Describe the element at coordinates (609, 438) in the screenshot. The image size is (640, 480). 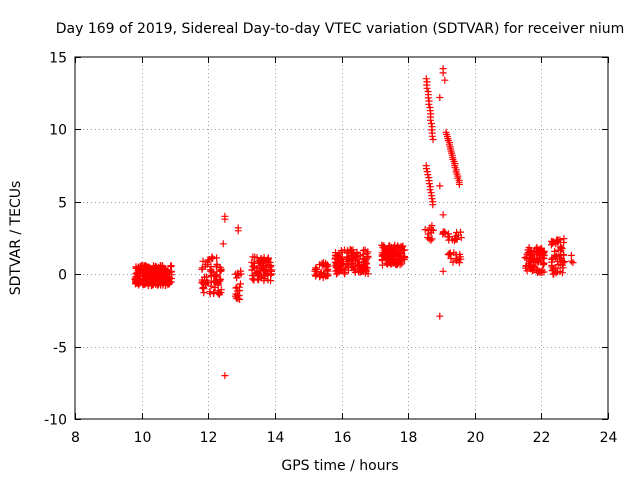
I see `x-tick-label: 24` at that location.